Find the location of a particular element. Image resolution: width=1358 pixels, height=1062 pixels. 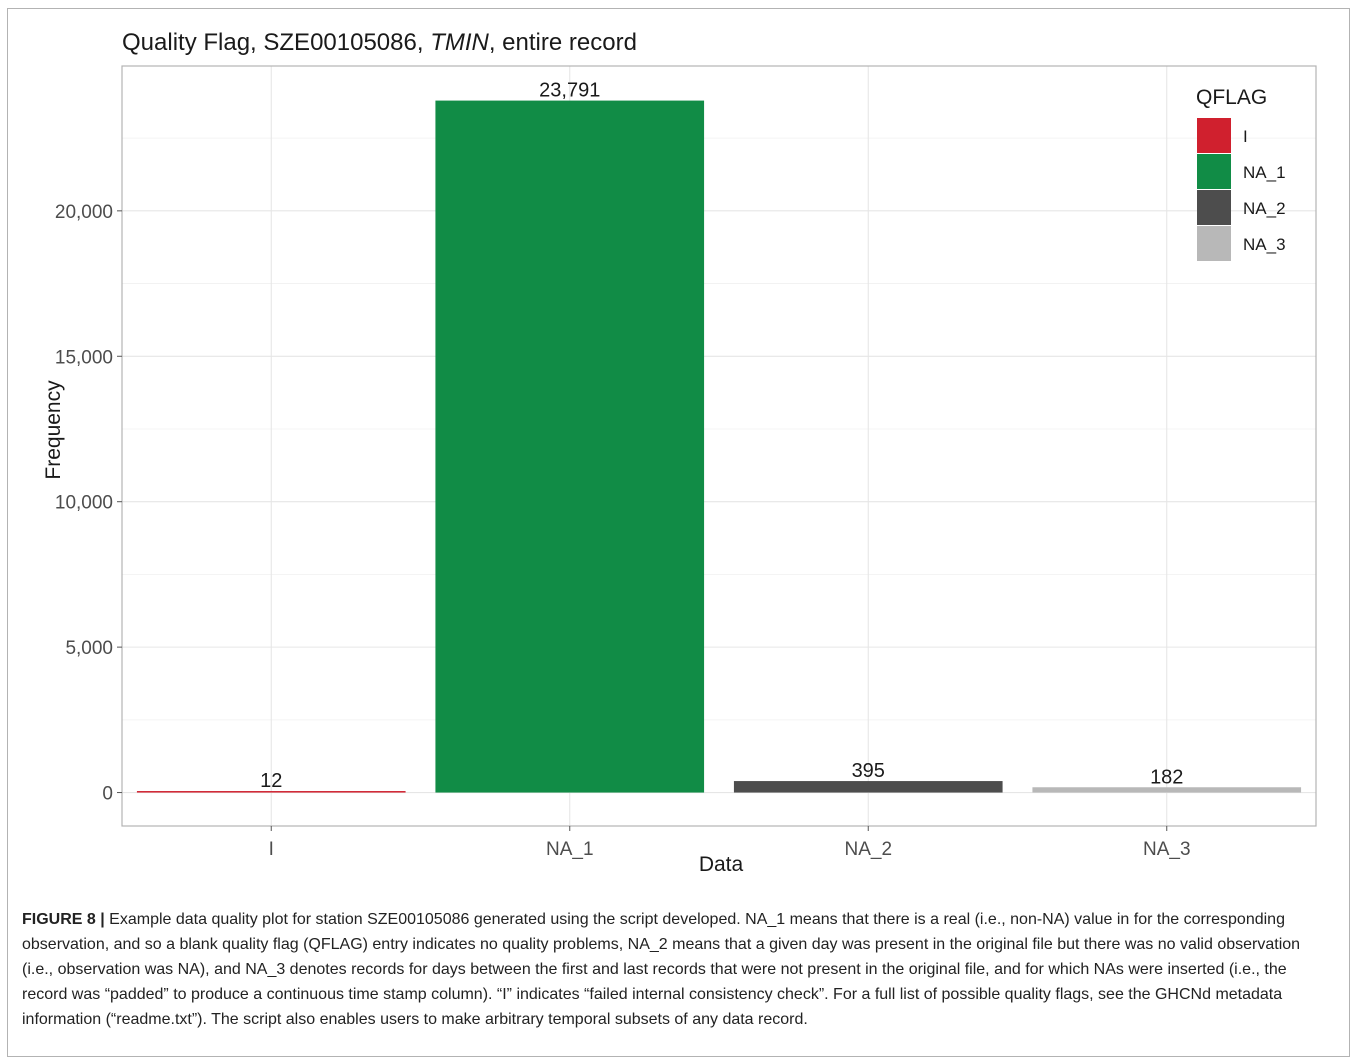

y-axis-label: Frequency is located at coordinates (53, 430).